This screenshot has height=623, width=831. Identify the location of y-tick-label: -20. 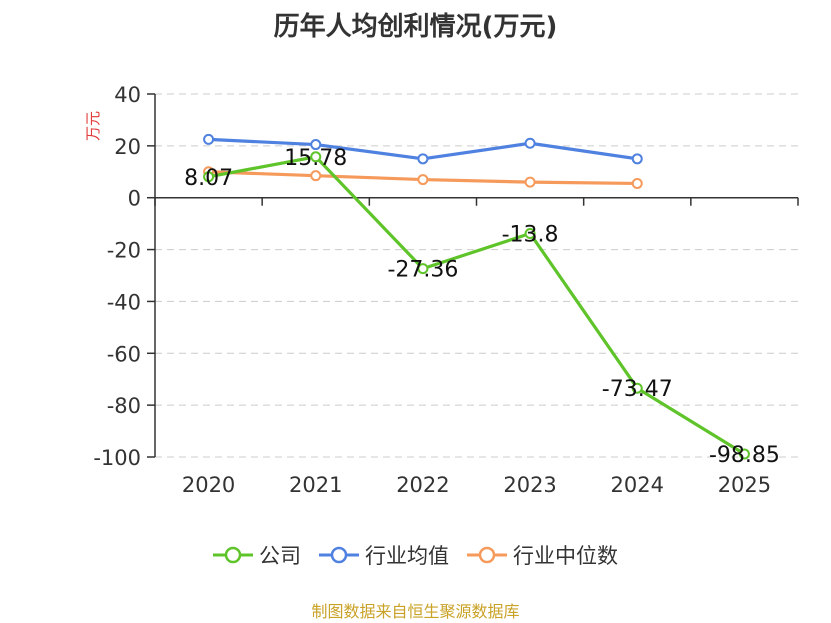
(124, 251).